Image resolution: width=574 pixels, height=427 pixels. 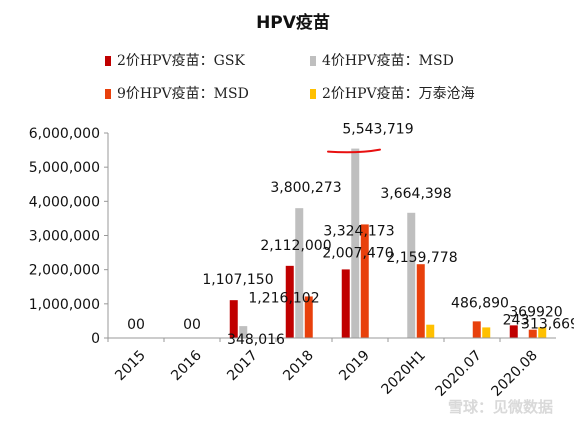 I want to click on legend-label: 2价HPV疫苗：万泰沧海, so click(x=398, y=93).